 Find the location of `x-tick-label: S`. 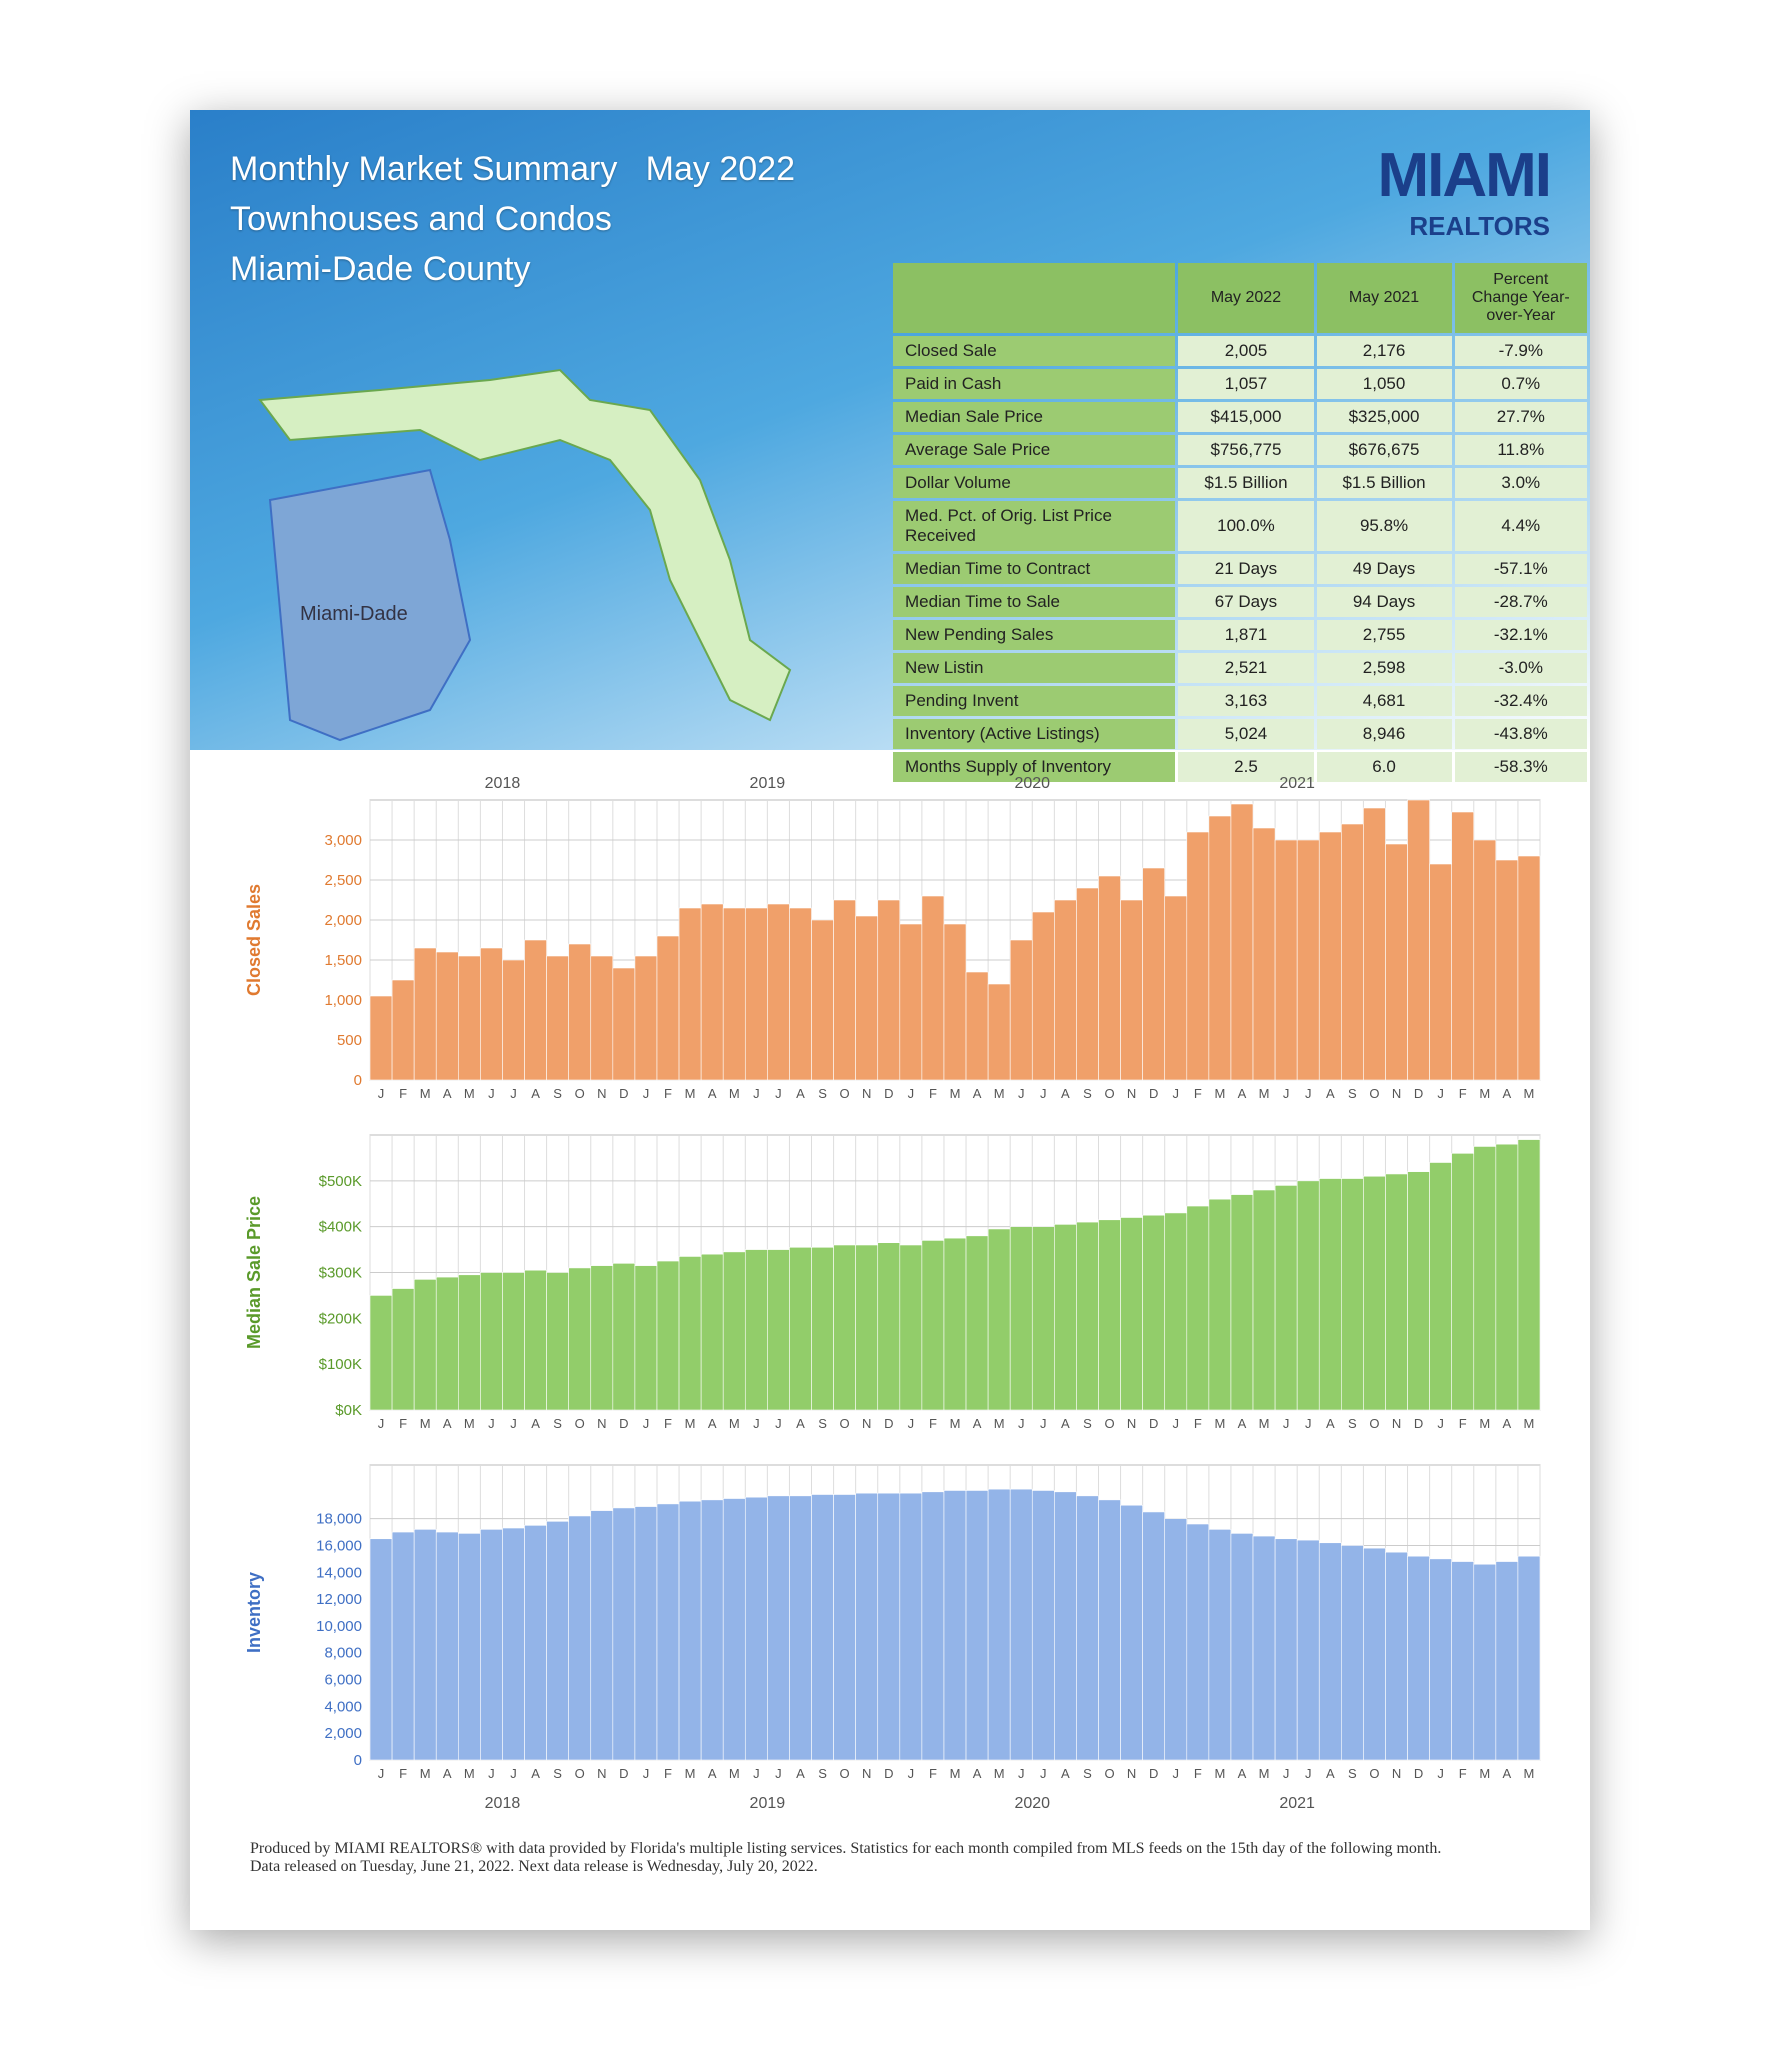

x-tick-label: S is located at coordinates (822, 1423).